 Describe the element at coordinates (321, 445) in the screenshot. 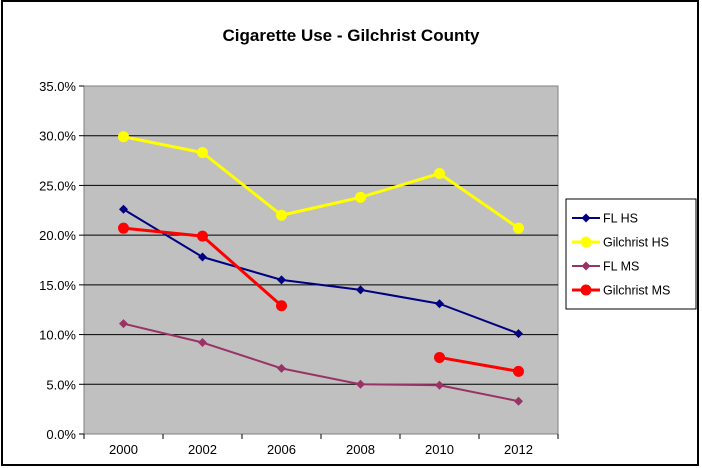

I see `x-axis: 2000 2002 2006 2008 2010 2012` at that location.